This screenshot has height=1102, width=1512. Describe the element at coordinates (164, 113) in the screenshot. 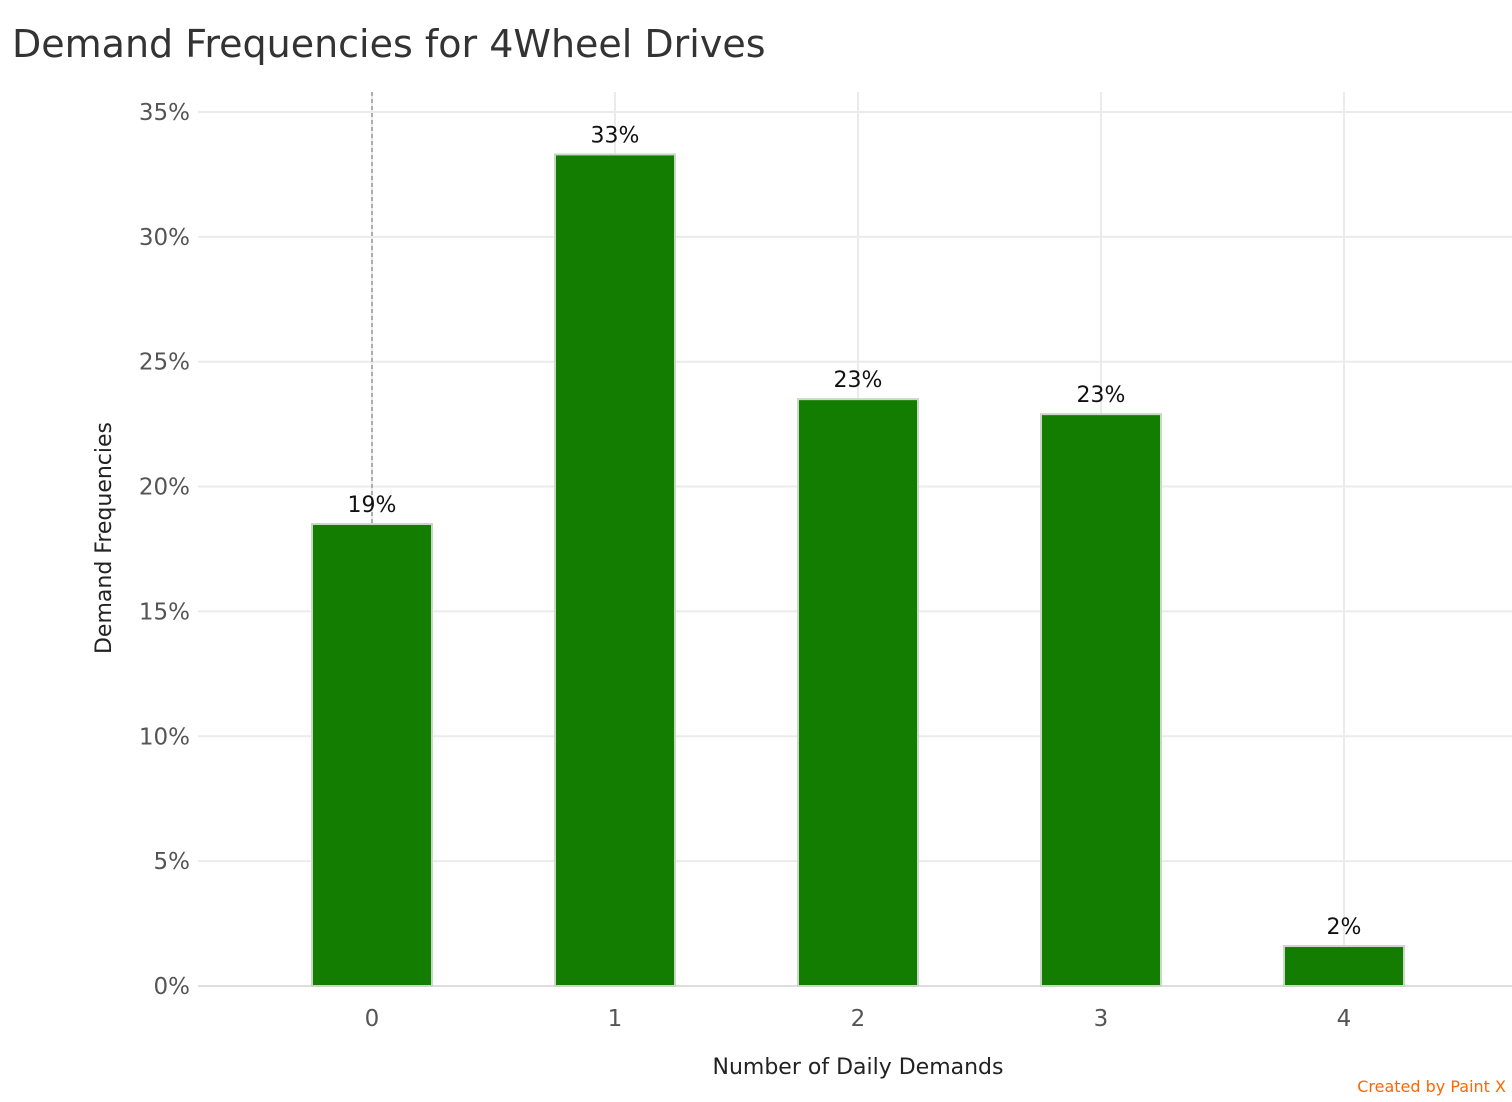

I see `y-tick-label: 35%` at that location.